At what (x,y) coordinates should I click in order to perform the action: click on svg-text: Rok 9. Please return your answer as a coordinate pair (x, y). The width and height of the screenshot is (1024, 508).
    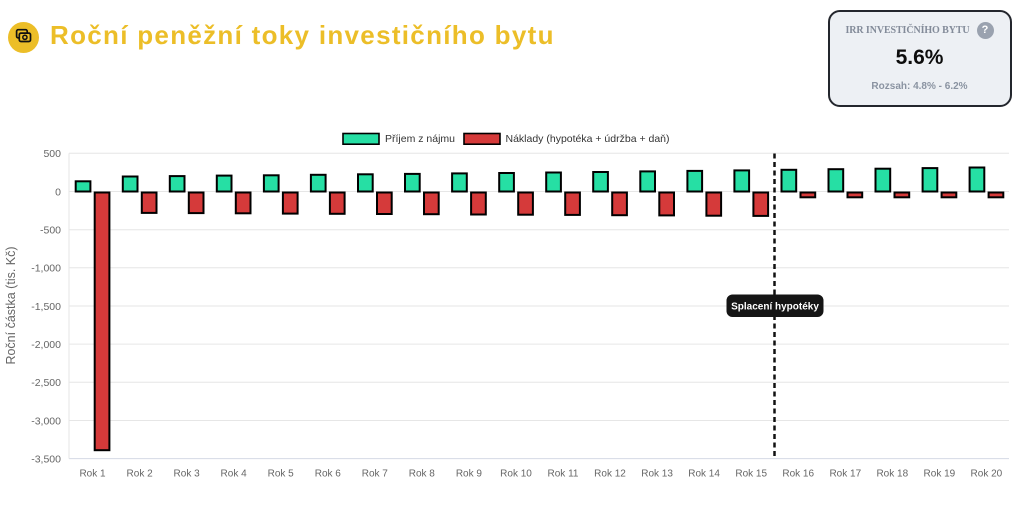
    Looking at the image, I should click on (469, 474).